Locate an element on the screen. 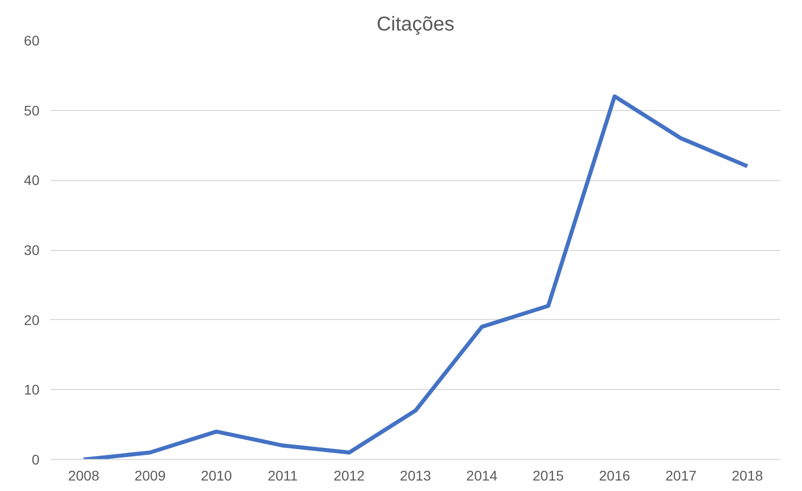 The height and width of the screenshot is (491, 802). y-tick-label: 0 is located at coordinates (36, 460).